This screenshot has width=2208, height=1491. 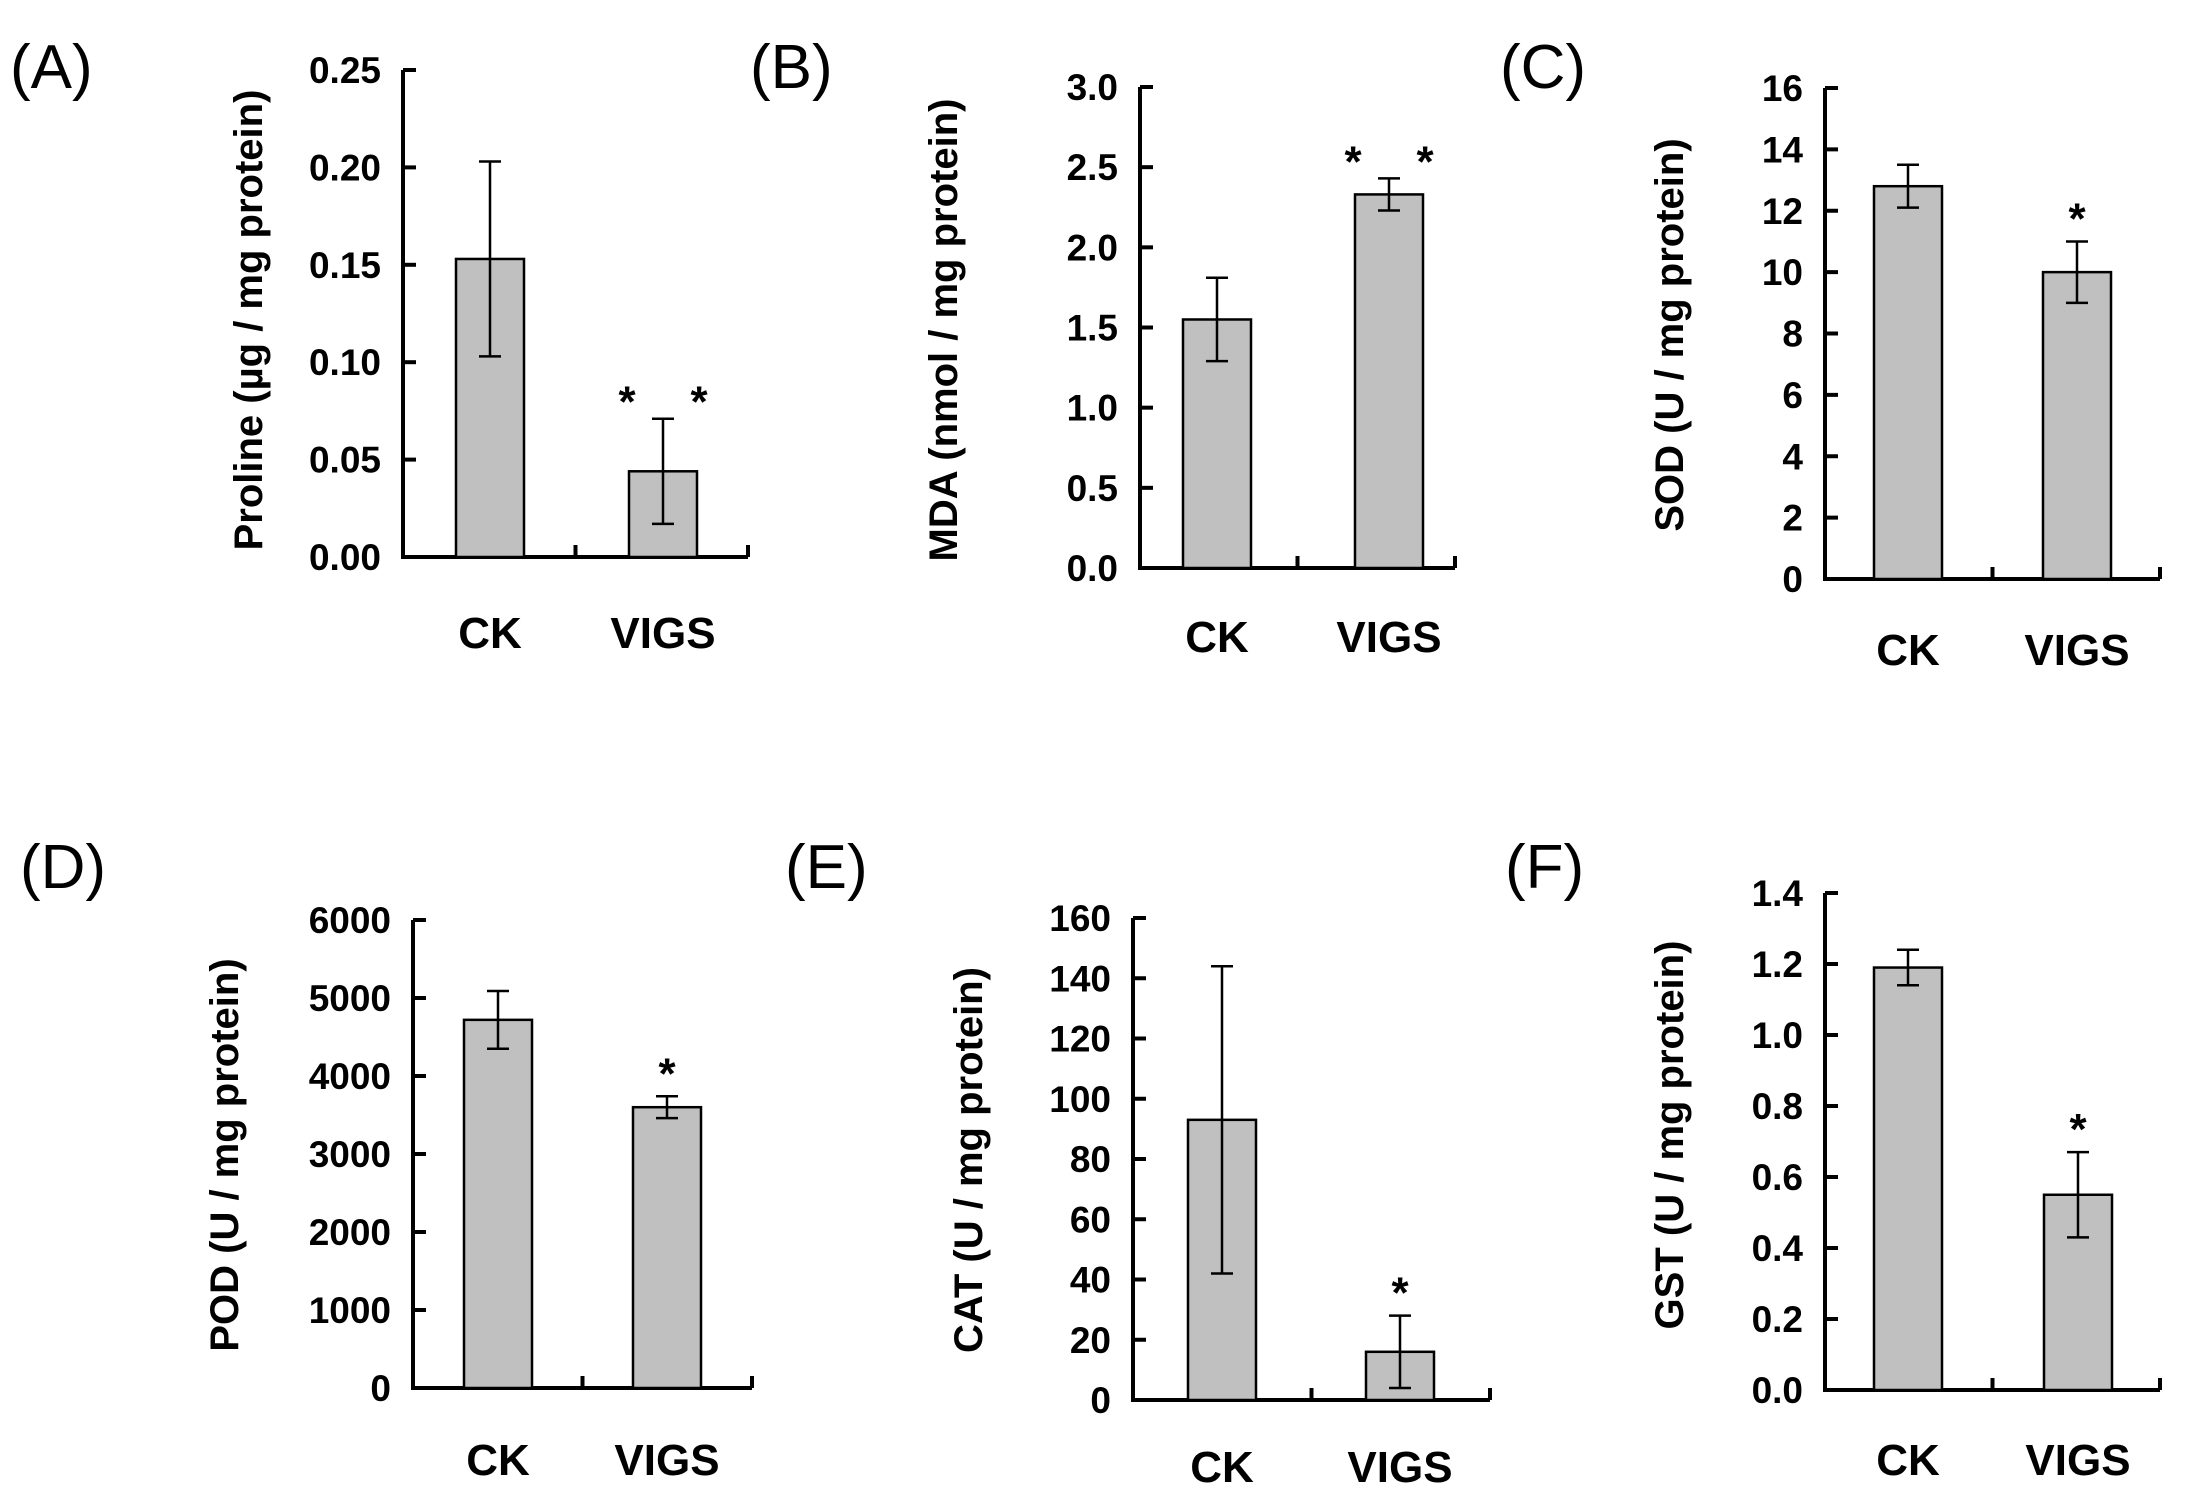 I want to click on y-tick-label: 4, so click(x=1792, y=456).